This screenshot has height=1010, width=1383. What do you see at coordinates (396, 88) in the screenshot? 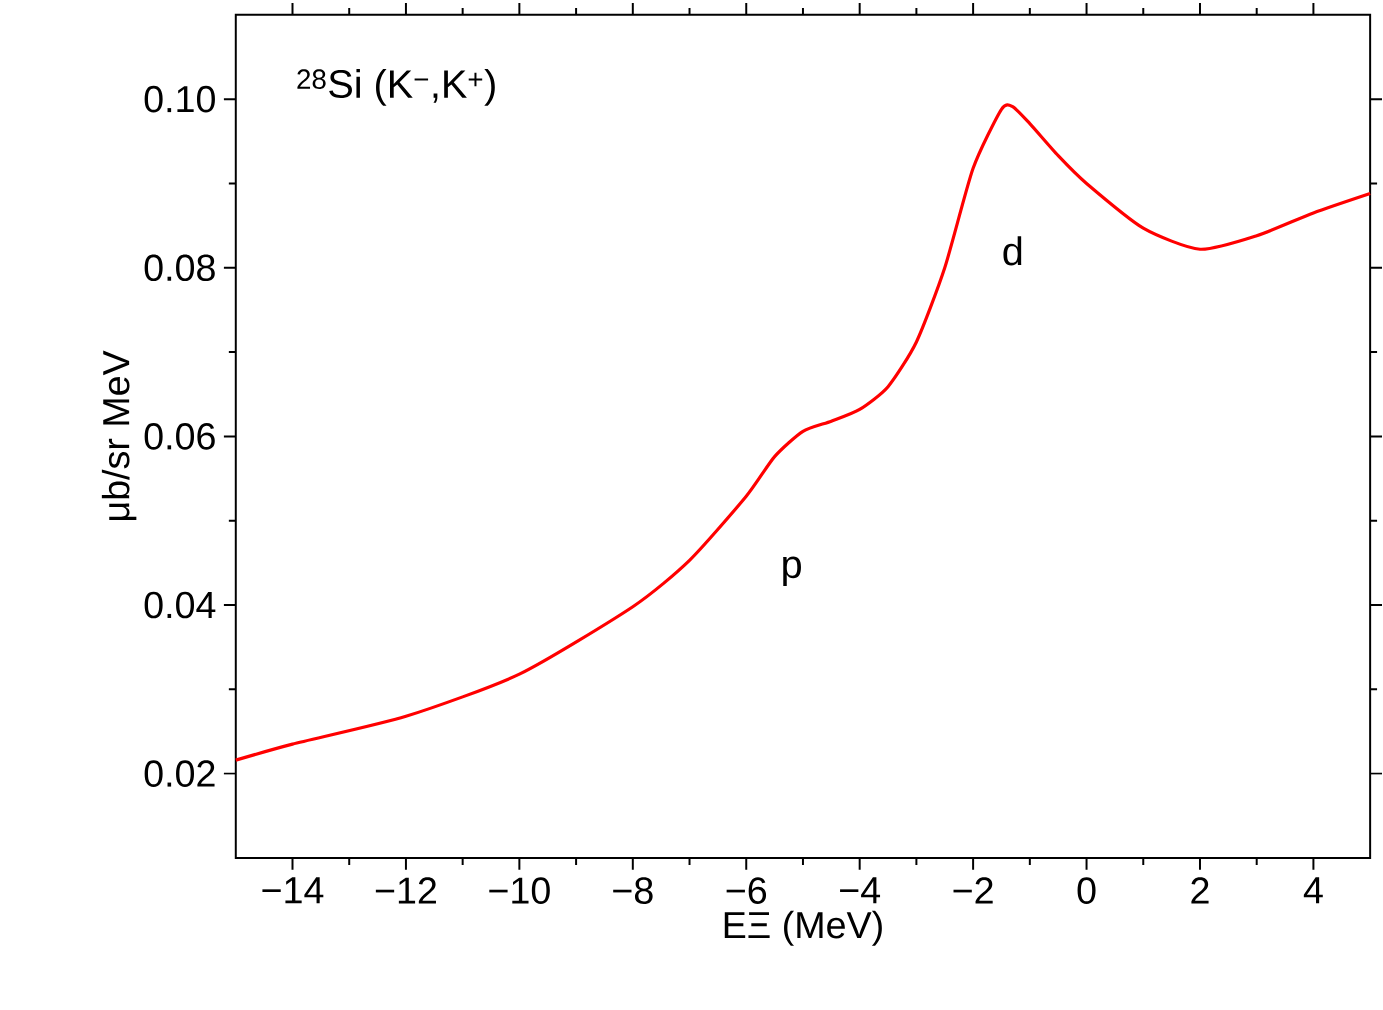
I see `annotation: $^{28}$Si (K$^{−}$,K$^{+}$)` at bounding box center [396, 88].